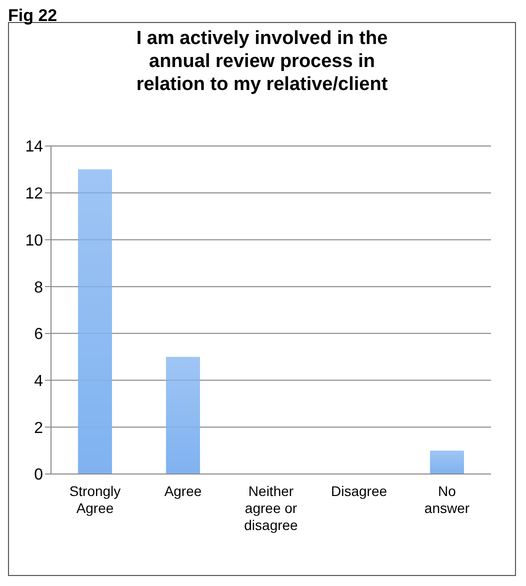  What do you see at coordinates (262, 61) in the screenshot?
I see `chart-title: I am actively involved in the annual review process in relation to my relative/client` at bounding box center [262, 61].